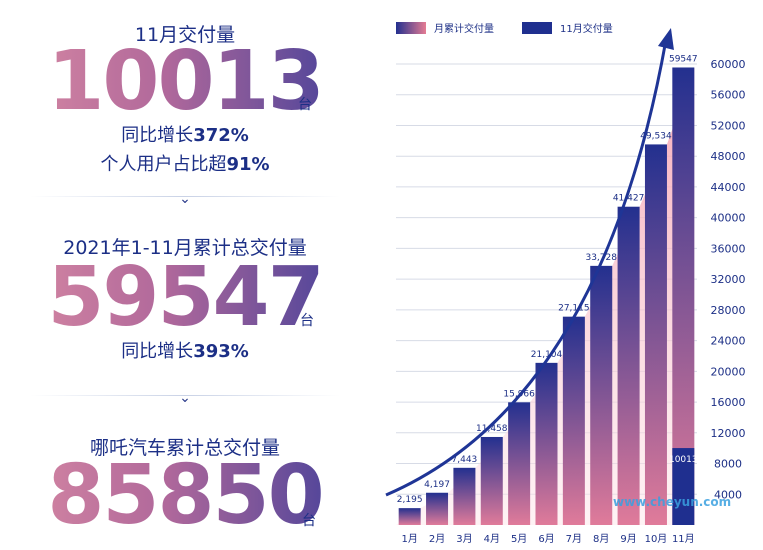 The width and height of the screenshot is (763, 550). Describe the element at coordinates (728, 279) in the screenshot. I see `y-tick-label: 32000` at that location.